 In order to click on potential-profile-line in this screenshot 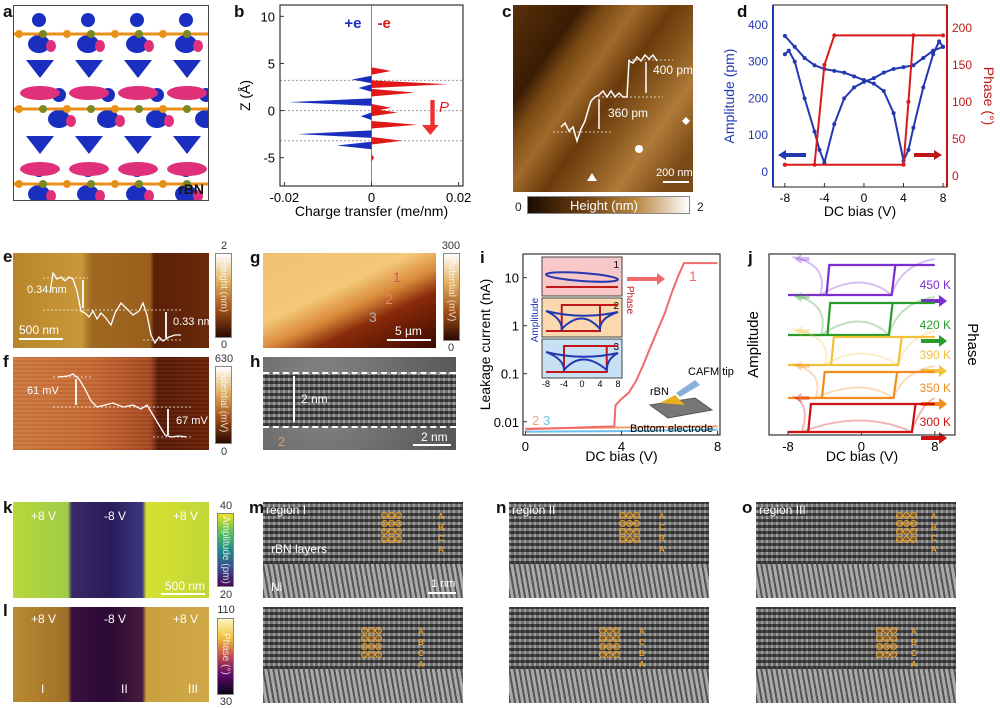, I will do `click(123, 405)`.